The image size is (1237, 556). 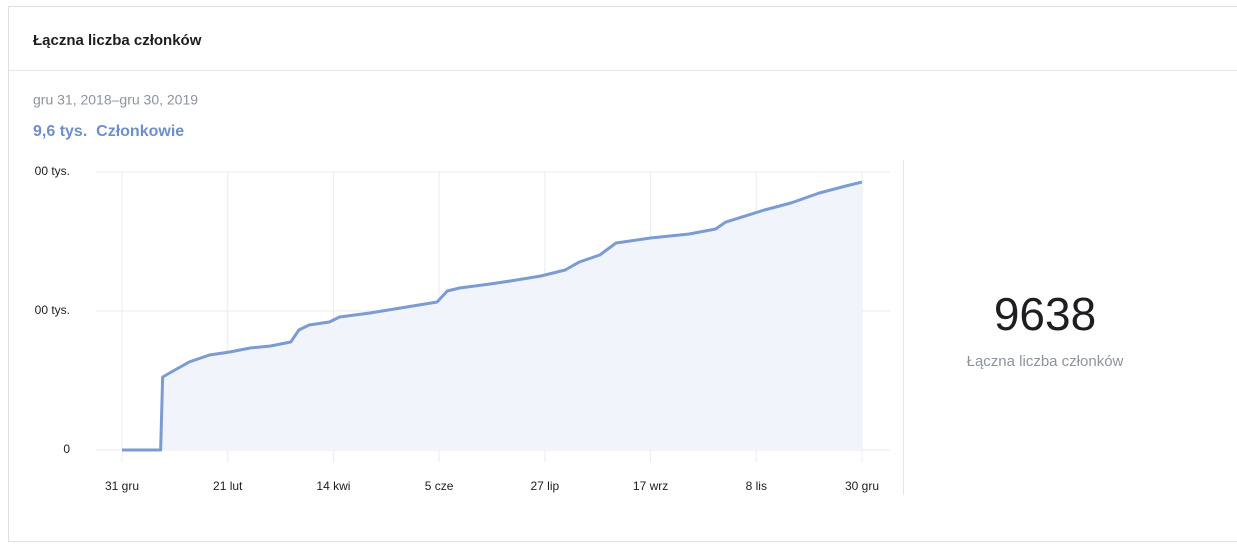 I want to click on card-title: Łączna liczba członków, so click(x=117, y=40).